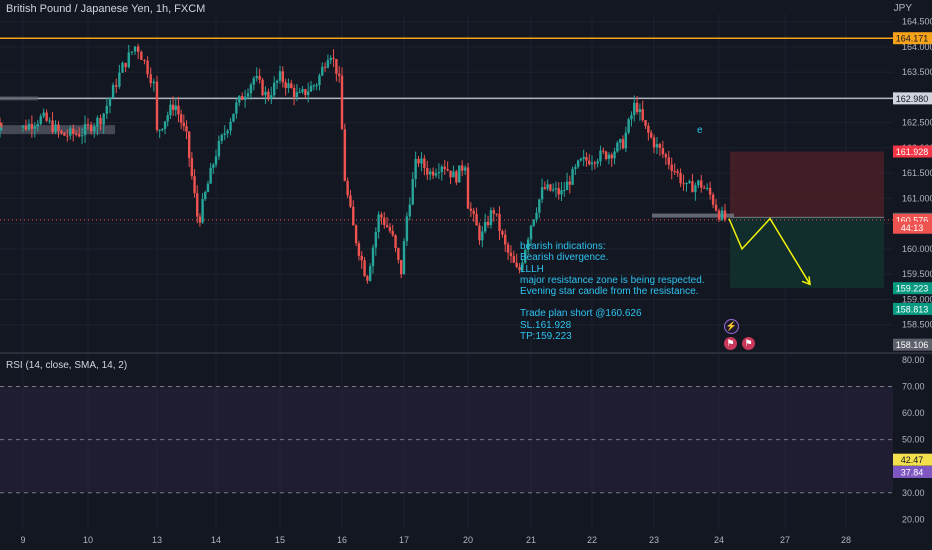 The width and height of the screenshot is (932, 550). Describe the element at coordinates (913, 387) in the screenshot. I see `rsi-tick-label: 70.00` at that location.